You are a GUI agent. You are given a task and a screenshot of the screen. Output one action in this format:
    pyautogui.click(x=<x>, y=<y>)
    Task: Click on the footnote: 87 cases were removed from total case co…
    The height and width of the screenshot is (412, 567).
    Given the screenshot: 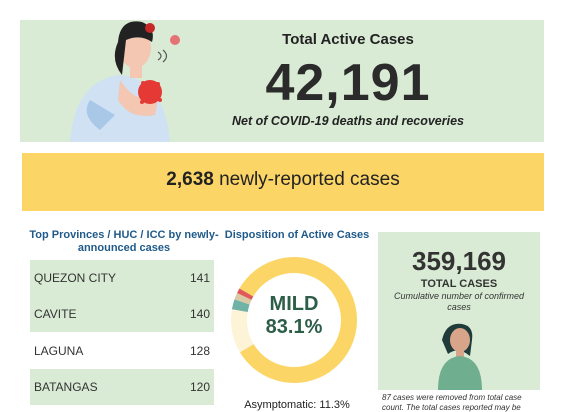 What is the action you would take?
    pyautogui.click(x=452, y=402)
    